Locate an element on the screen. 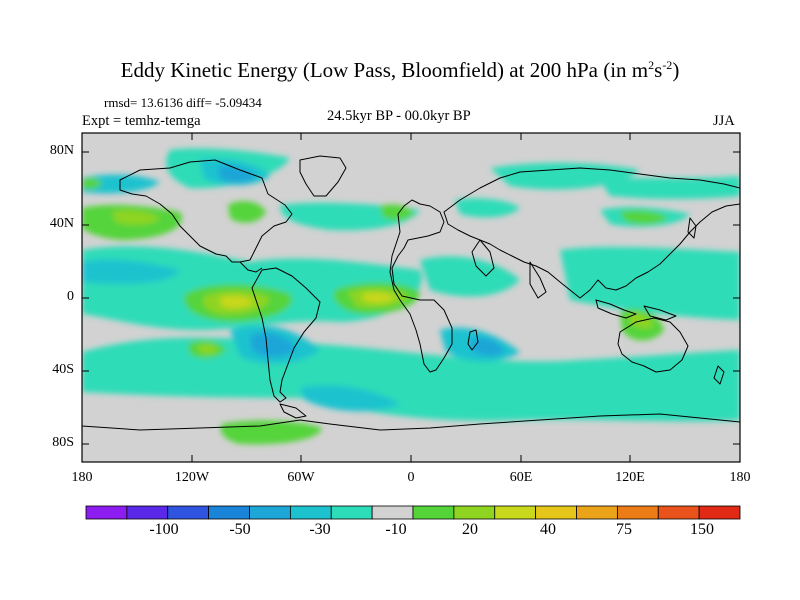 The image size is (800, 600). lat-tick-label: 40S is located at coordinates (63, 369).